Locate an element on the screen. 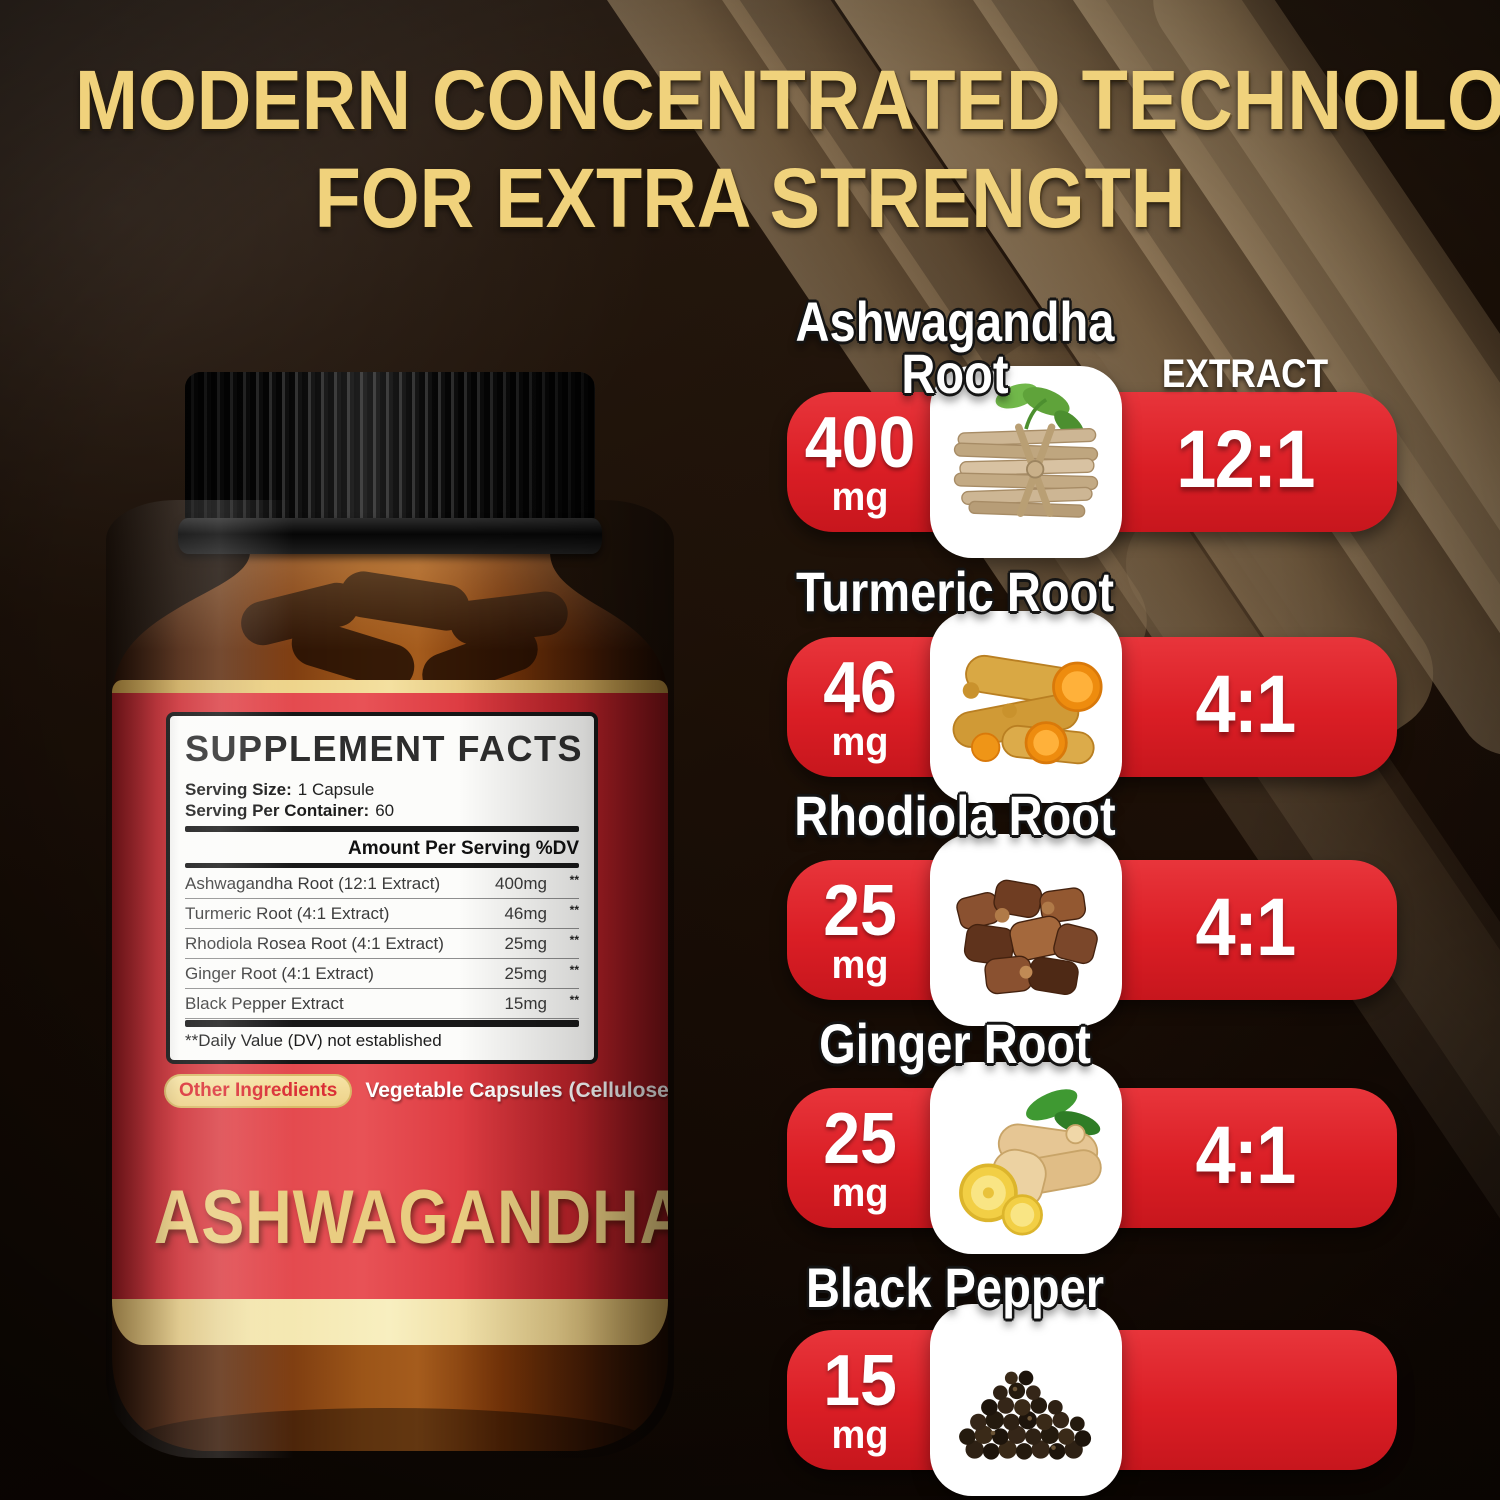 This screenshot has height=1500, width=1500. ingredient-name: Rhodiola Rosea Root (4:1 Extract) is located at coordinates (314, 943).